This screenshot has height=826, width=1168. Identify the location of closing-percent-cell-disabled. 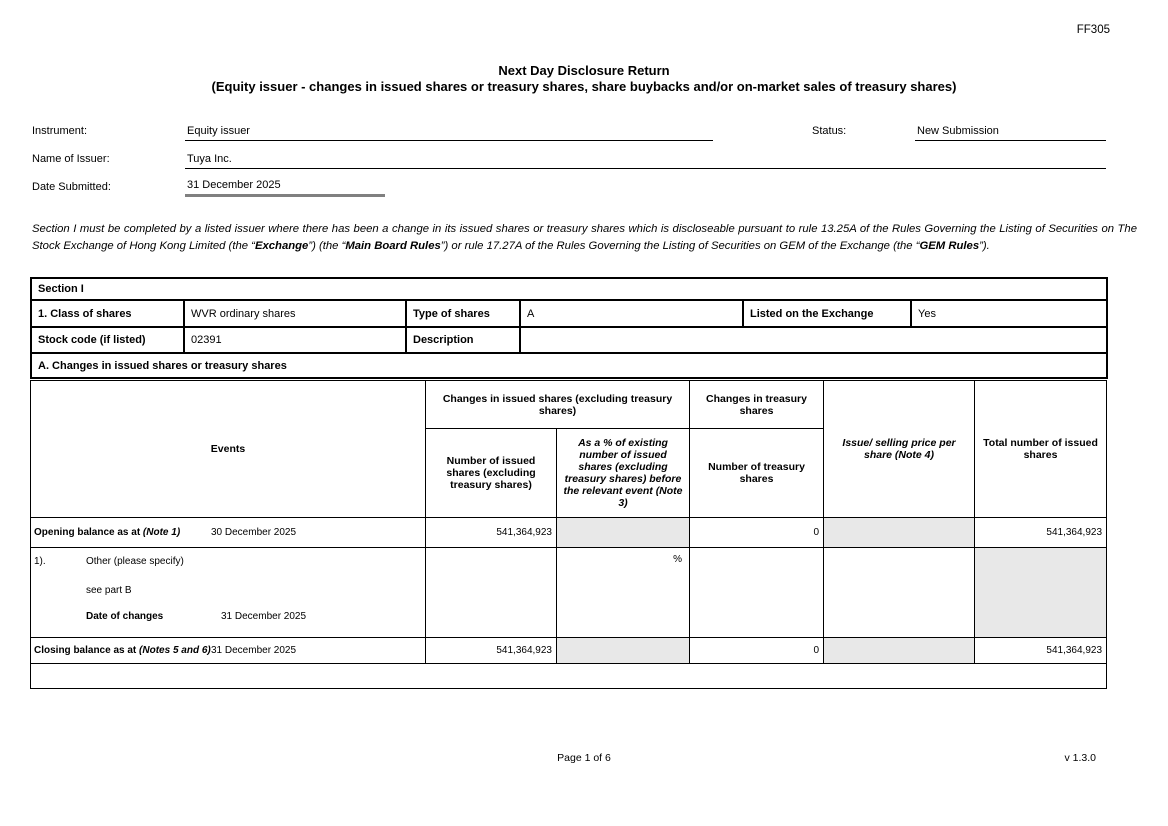
(623, 650).